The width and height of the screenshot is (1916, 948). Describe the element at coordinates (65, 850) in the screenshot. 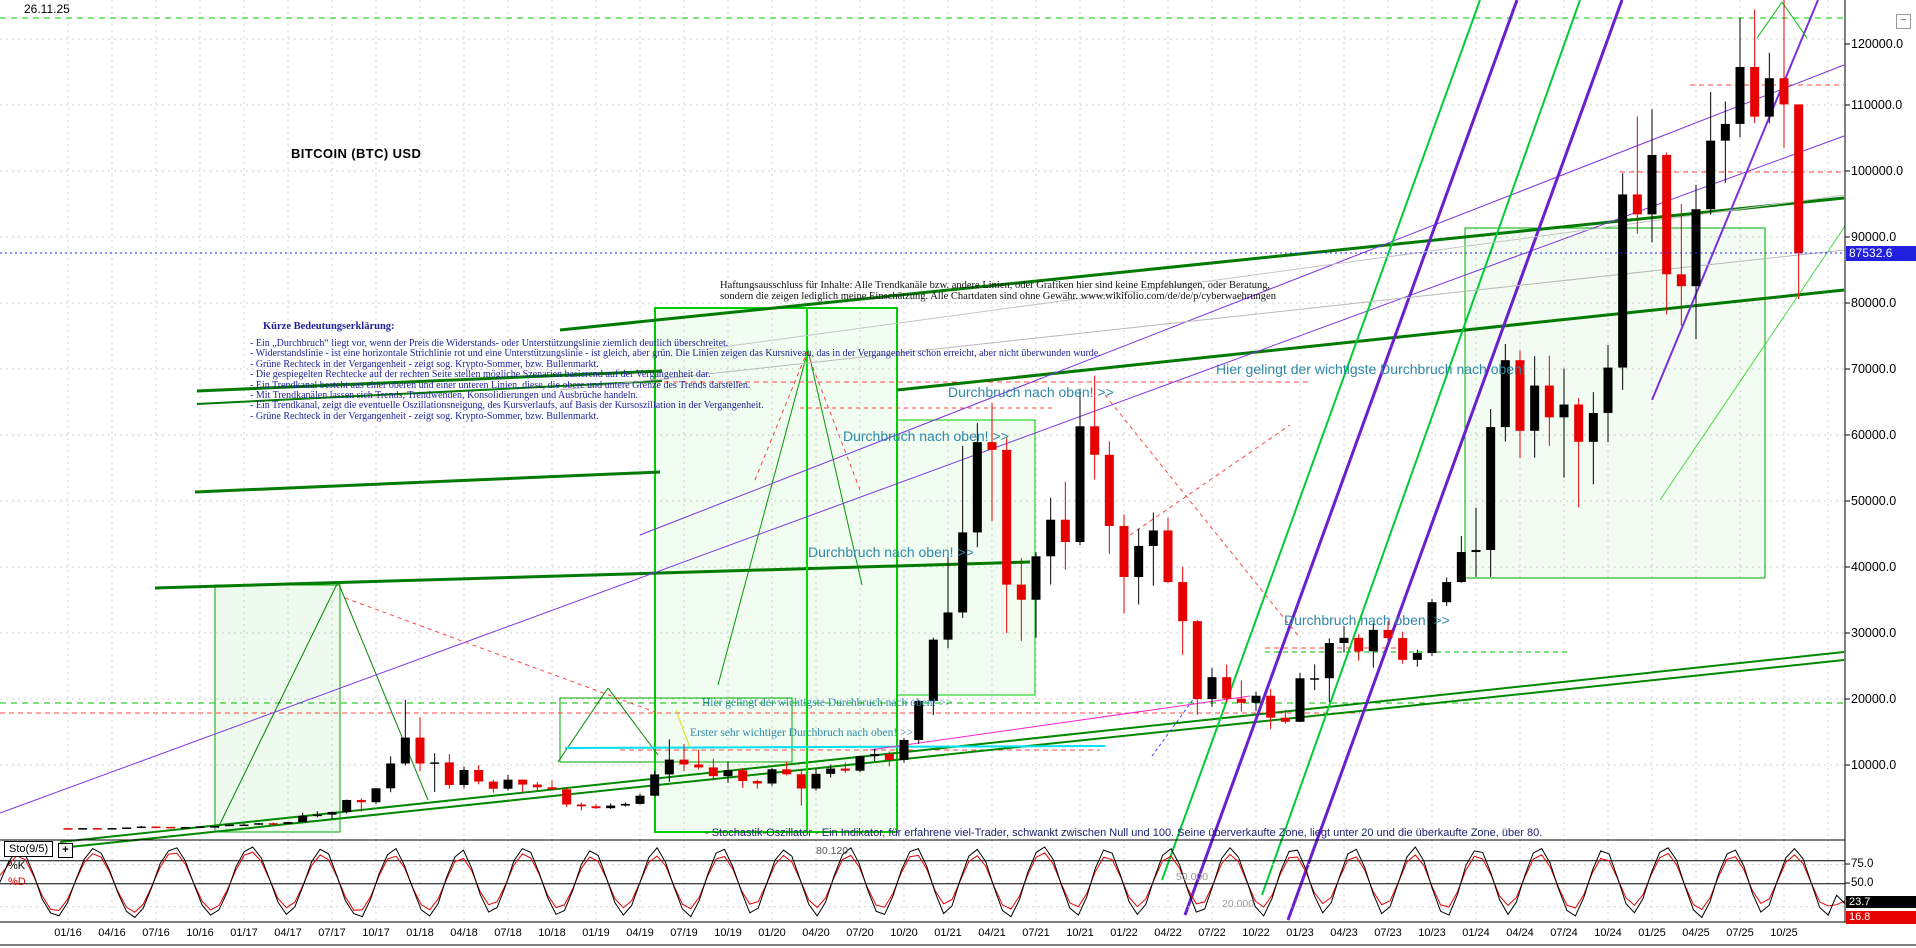

I see `add-indicator-button: +` at that location.